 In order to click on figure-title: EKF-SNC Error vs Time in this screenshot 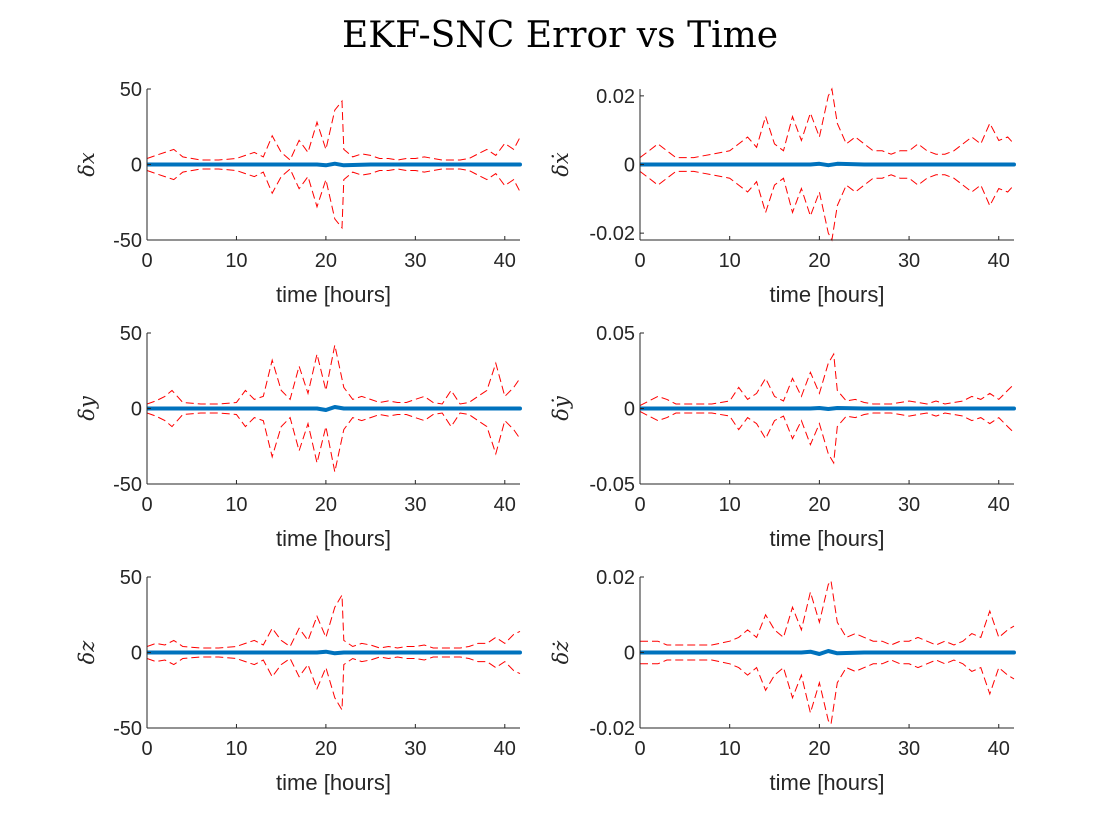, I will do `click(560, 35)`.